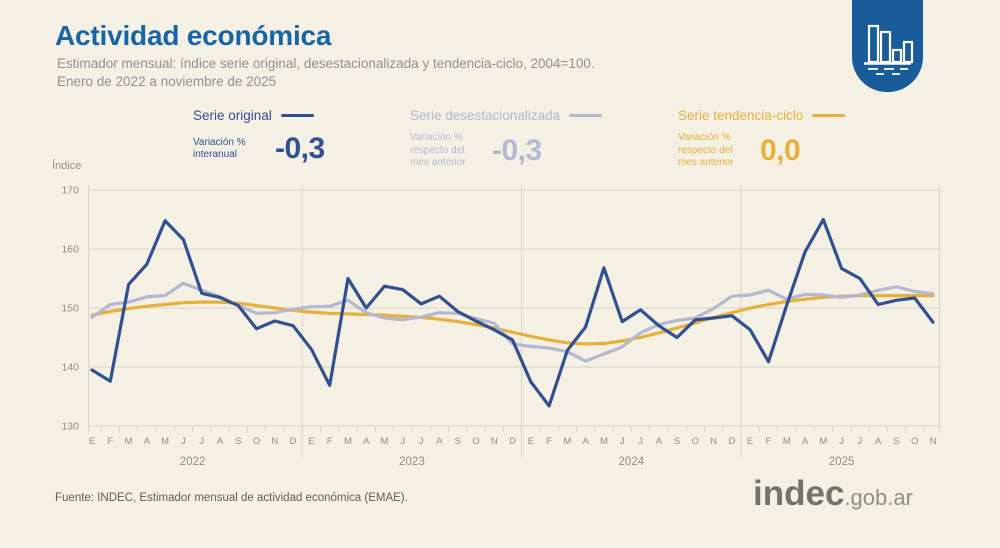 This screenshot has width=1000, height=548. What do you see at coordinates (300, 148) in the screenshot?
I see `stat-value-original: -0,3` at bounding box center [300, 148].